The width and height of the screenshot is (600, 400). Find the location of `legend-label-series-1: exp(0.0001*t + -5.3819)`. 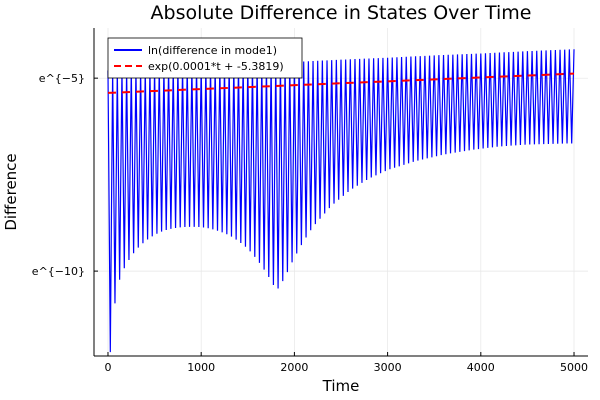

legend-label-series-1: exp(0.0001*t + -5.3819) is located at coordinates (216, 66).